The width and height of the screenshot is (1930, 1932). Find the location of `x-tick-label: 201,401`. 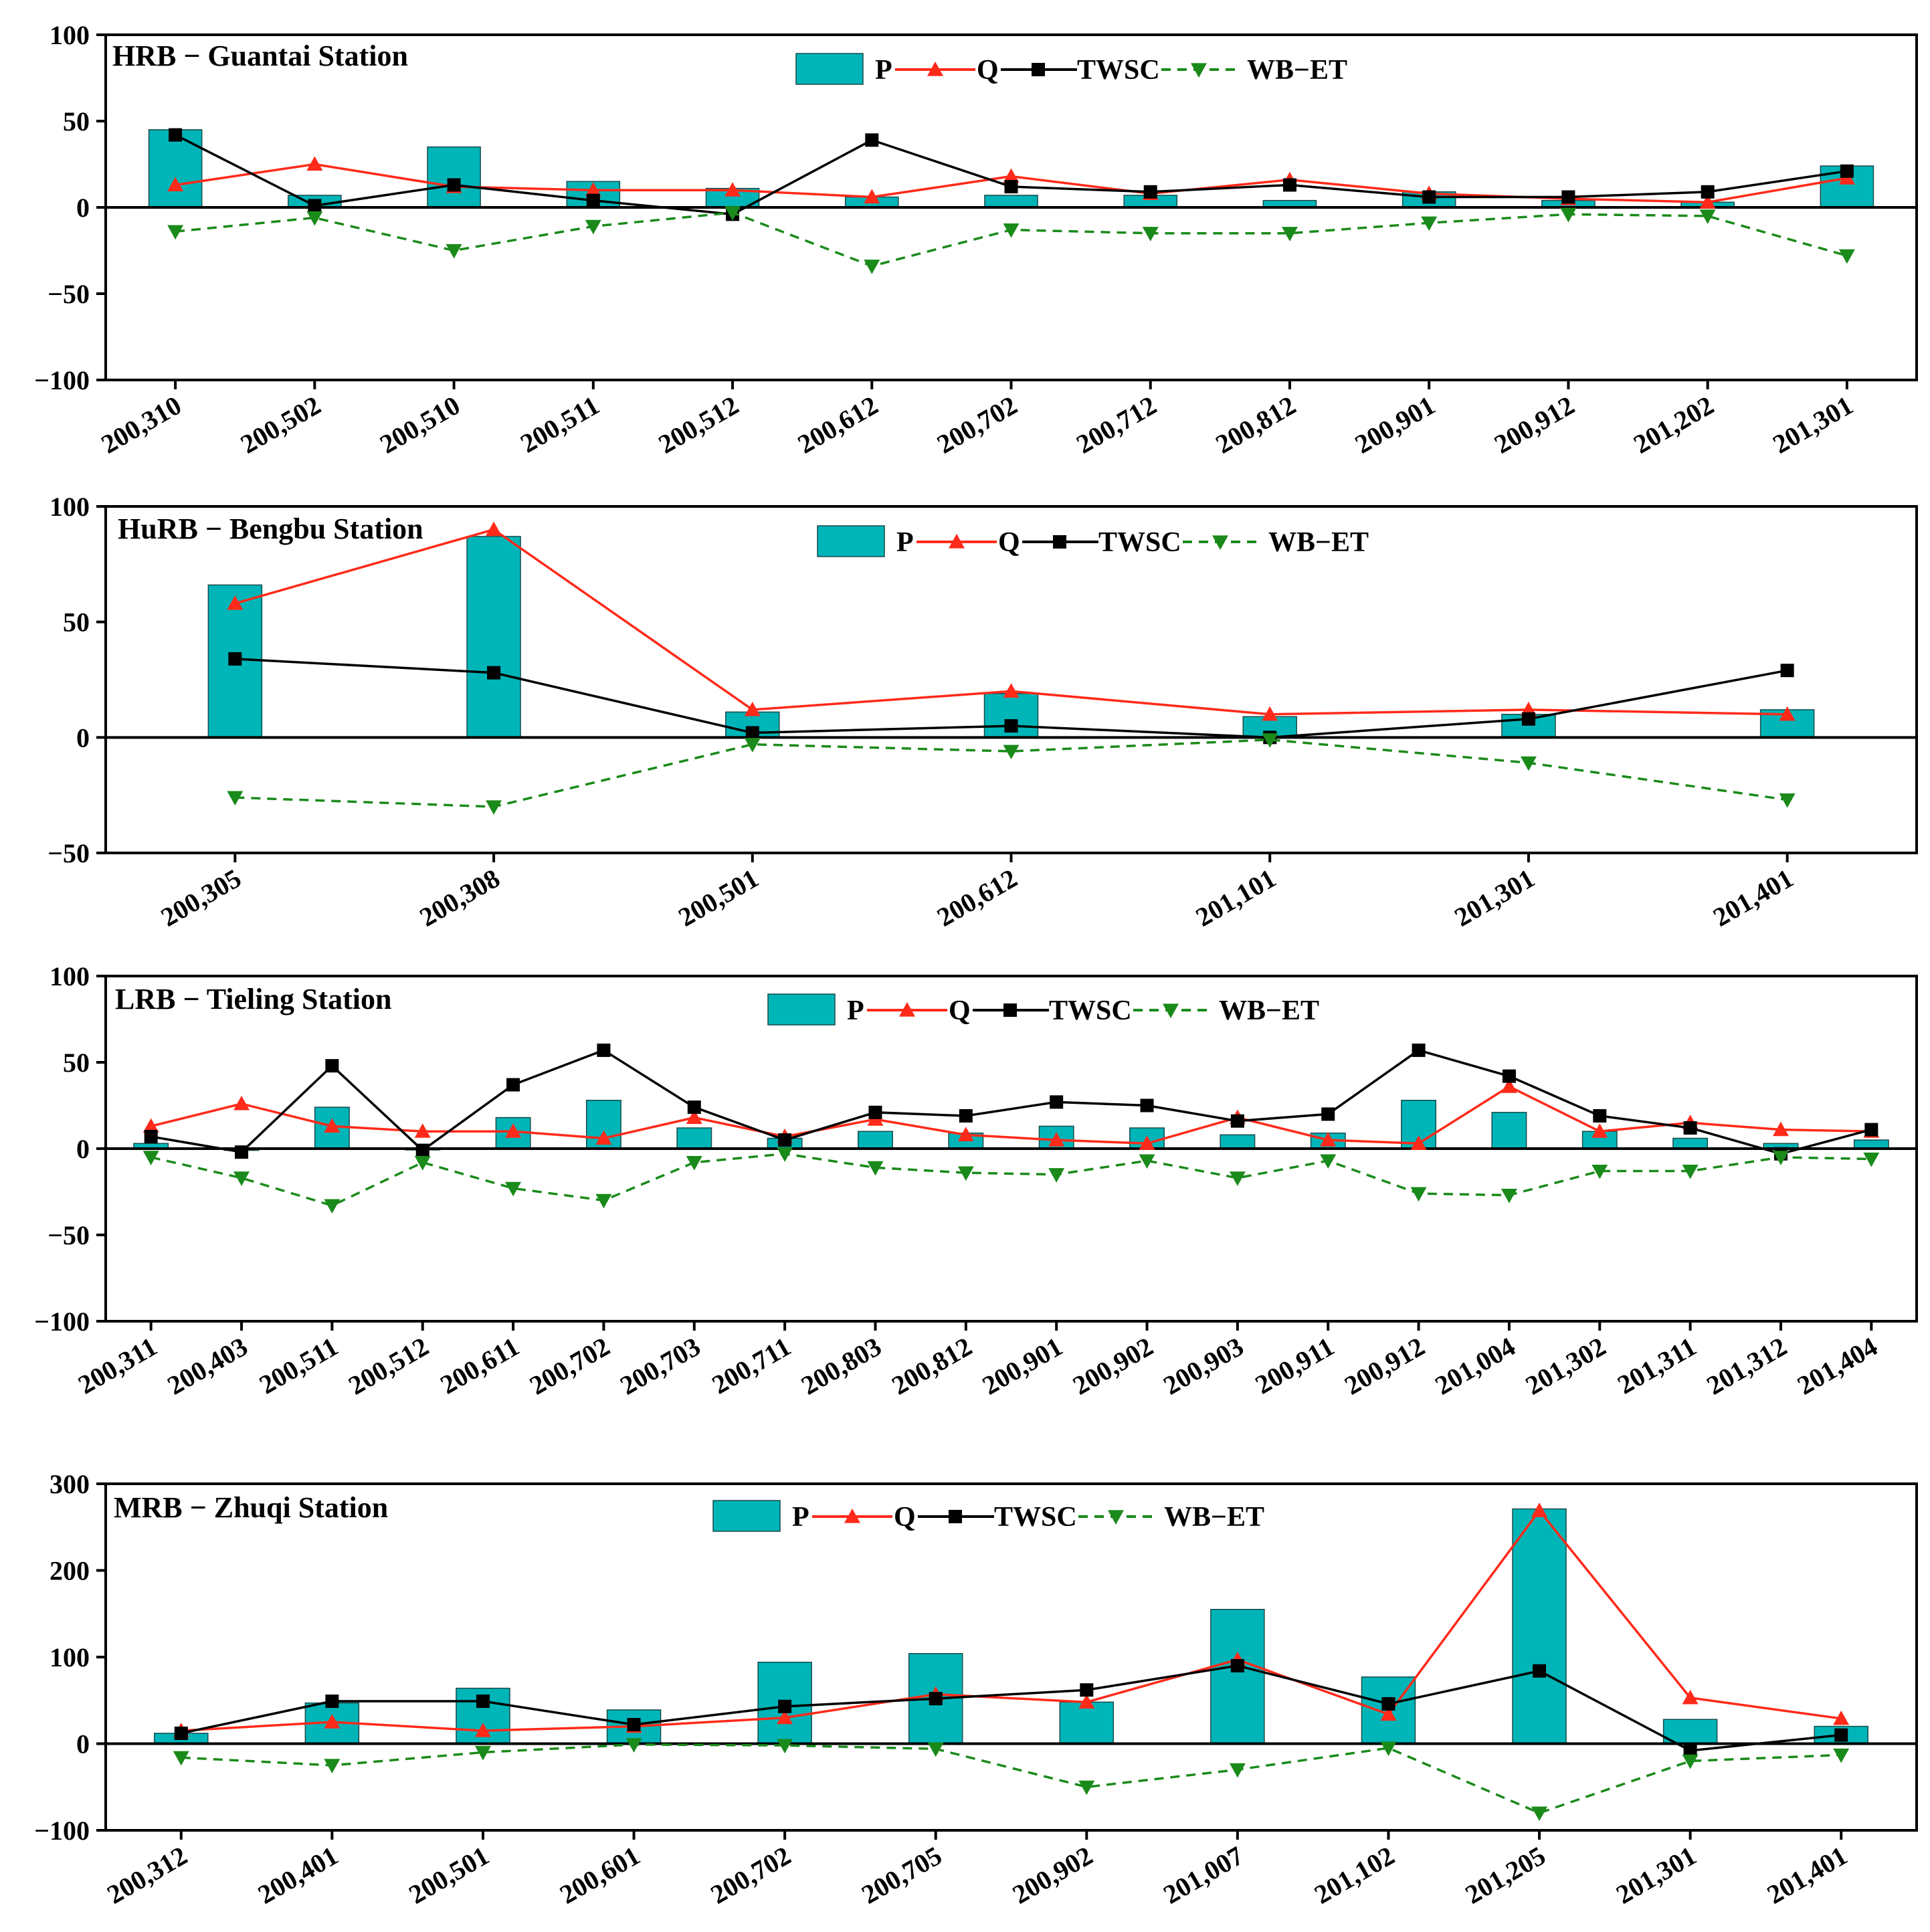

x-tick-label: 201,401 is located at coordinates (1753, 898).